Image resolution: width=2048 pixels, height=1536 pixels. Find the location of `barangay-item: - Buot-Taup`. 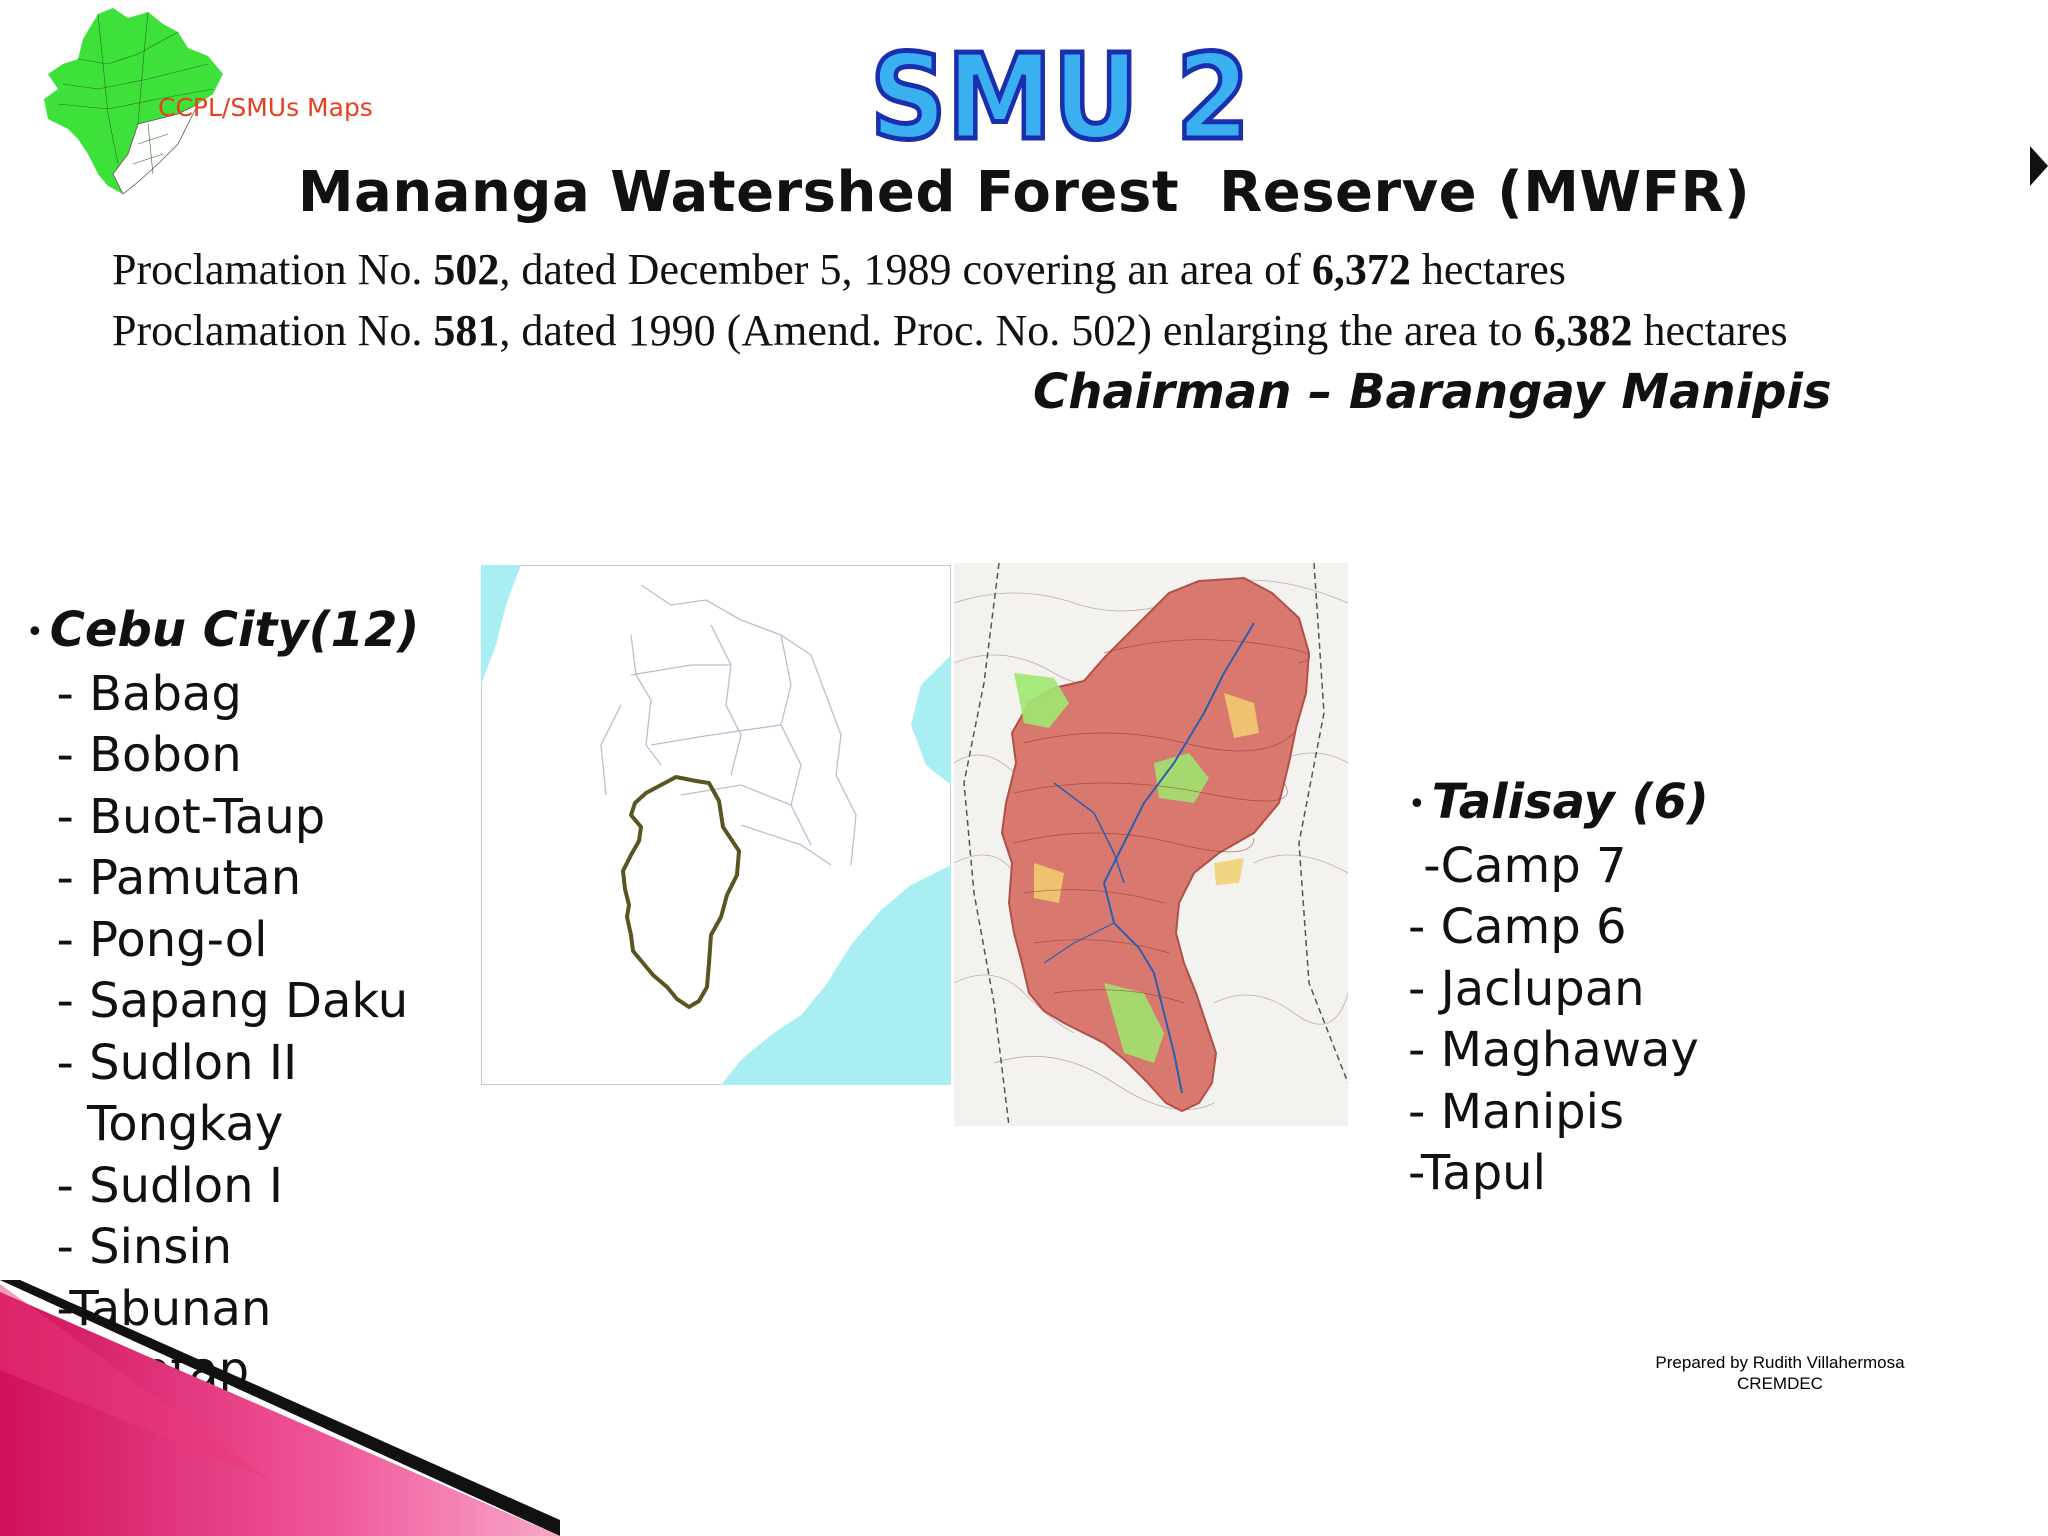

barangay-item: - Buot-Taup is located at coordinates (176, 816).